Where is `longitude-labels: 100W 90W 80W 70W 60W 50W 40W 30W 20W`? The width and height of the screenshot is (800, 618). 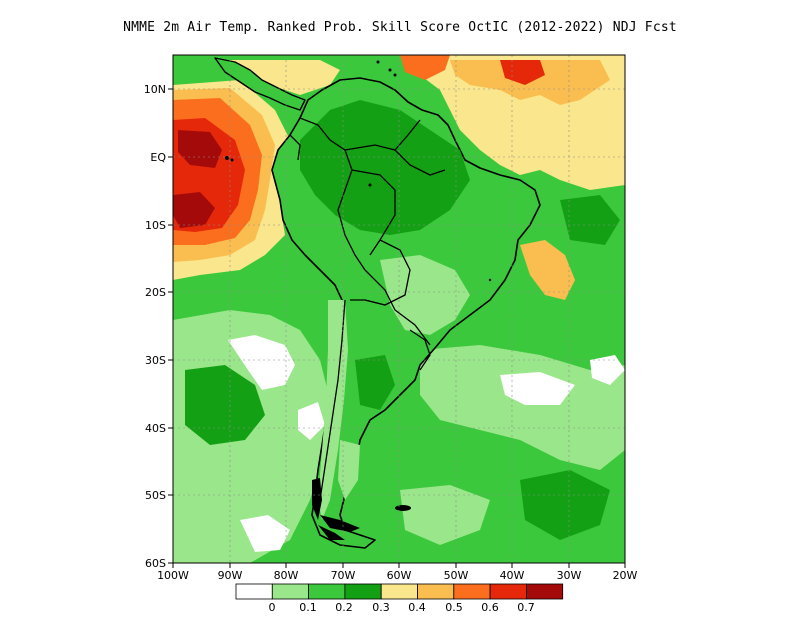 longitude-labels: 100W 90W 80W 70W 60W 50W 40W 30W 20W is located at coordinates (397, 575).